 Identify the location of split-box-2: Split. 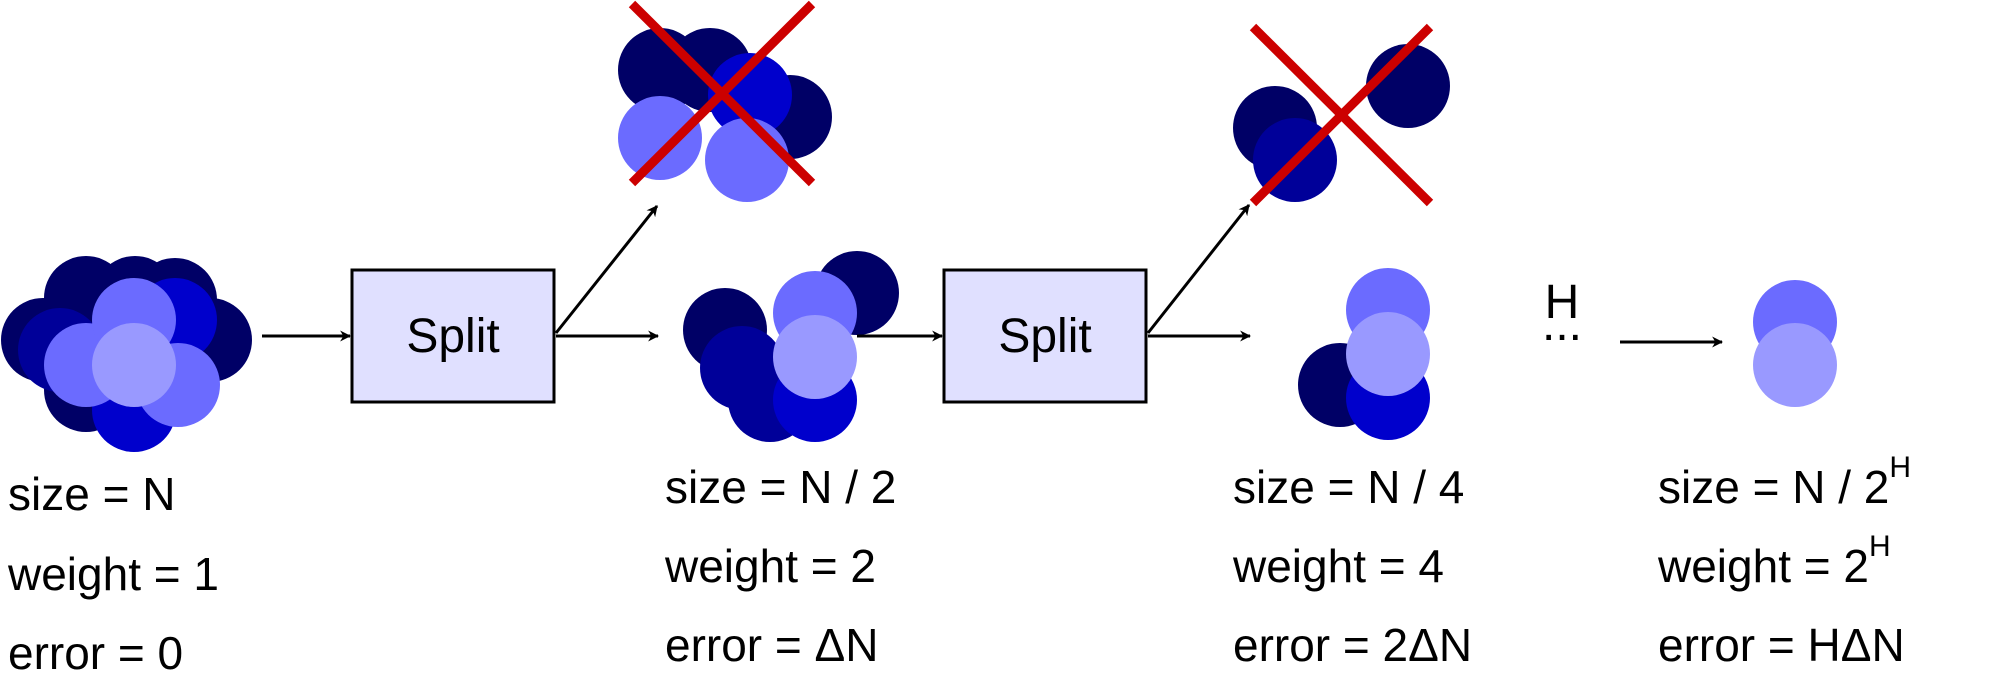
(1045, 336).